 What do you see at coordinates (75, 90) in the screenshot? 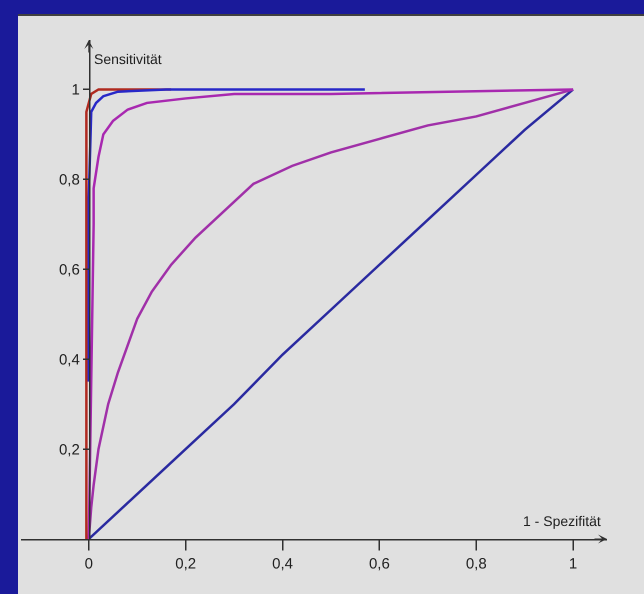
I see `y-tick-label: 1` at bounding box center [75, 90].